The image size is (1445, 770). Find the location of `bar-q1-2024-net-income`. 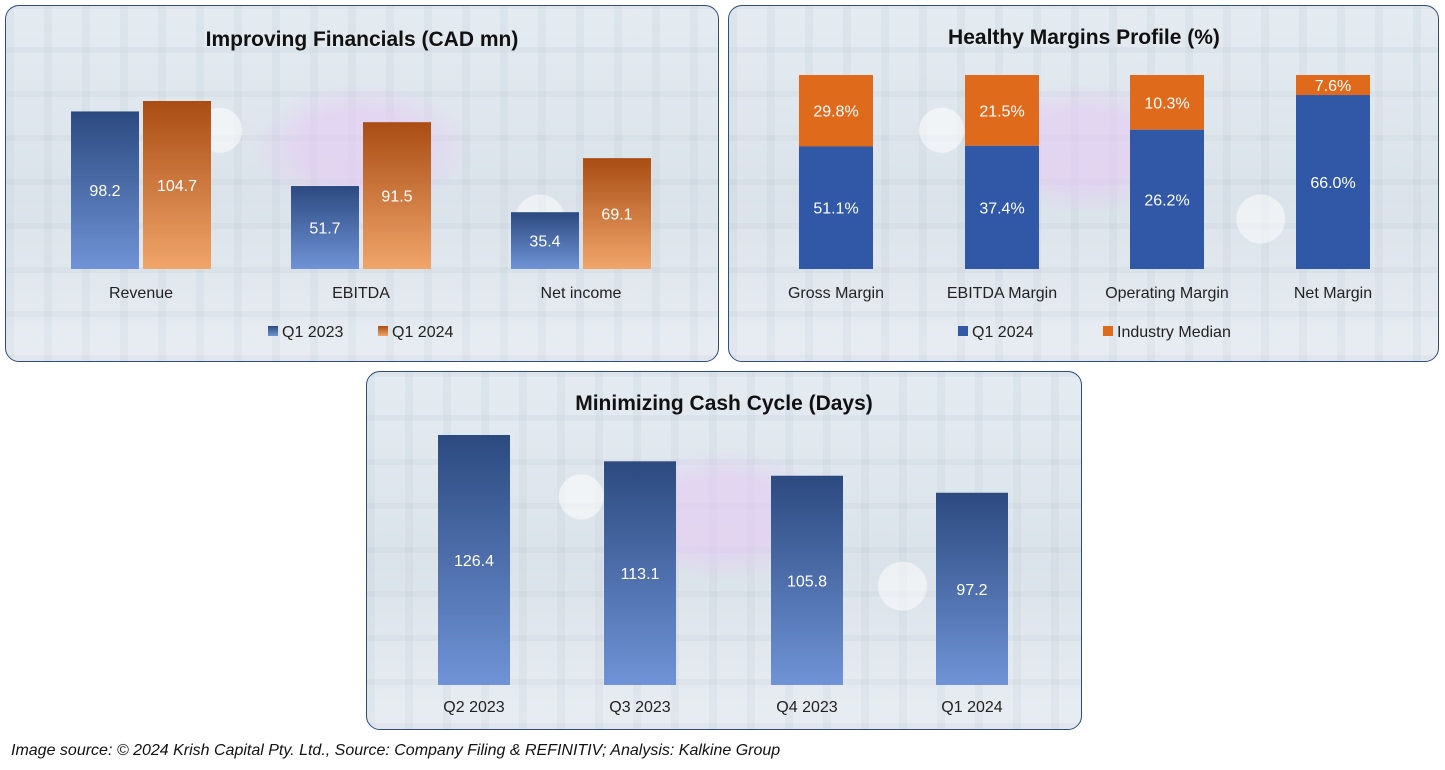

bar-q1-2024-net-income is located at coordinates (617, 213).